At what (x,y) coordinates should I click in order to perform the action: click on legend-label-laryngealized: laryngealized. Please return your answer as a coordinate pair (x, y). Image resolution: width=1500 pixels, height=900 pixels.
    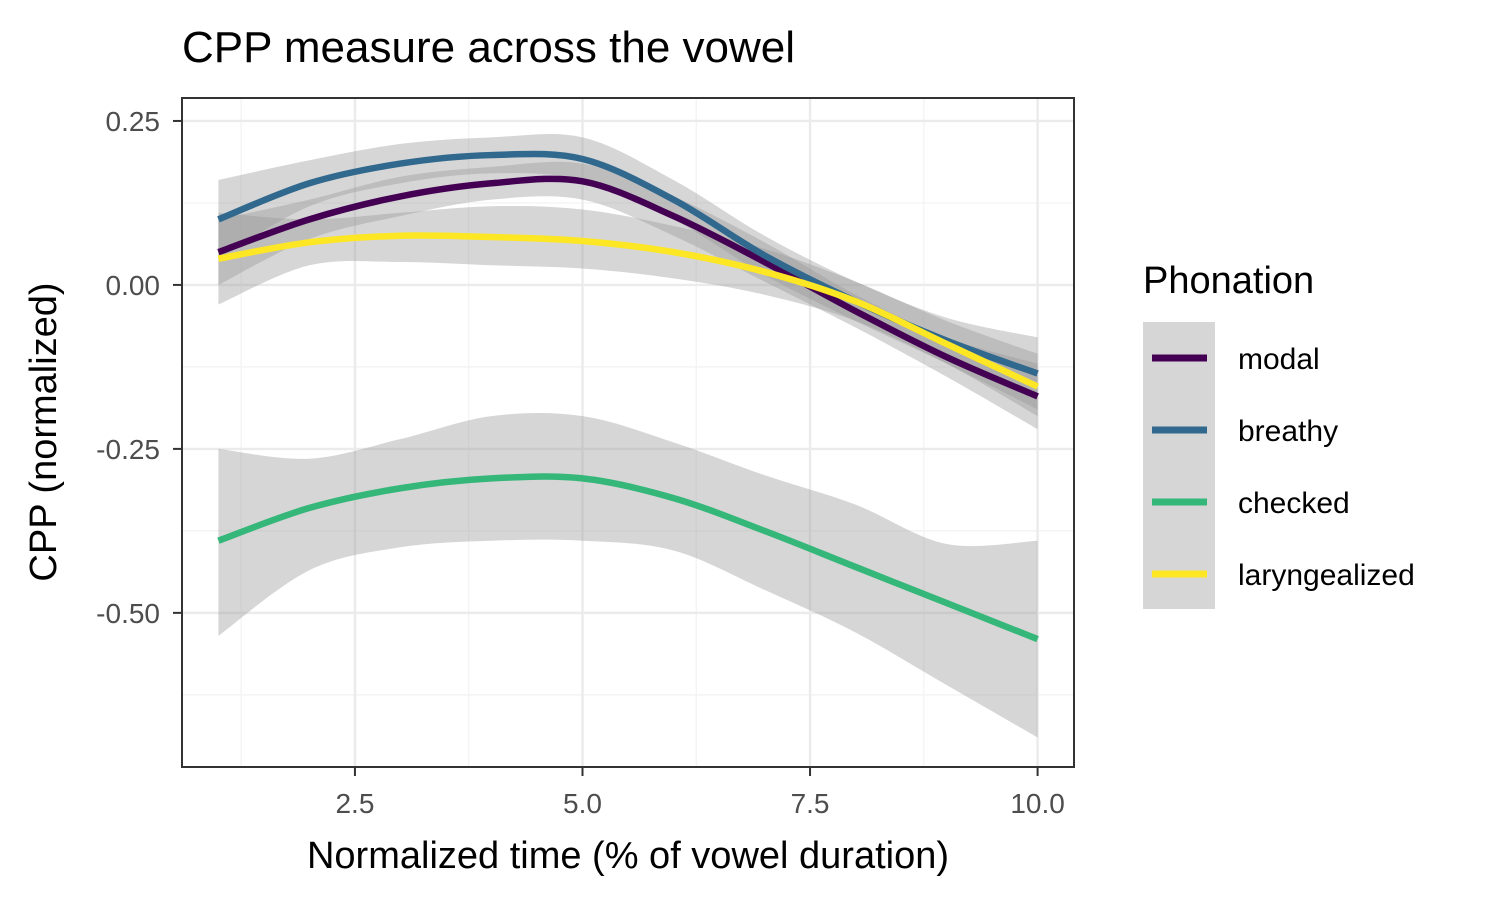
    Looking at the image, I should click on (1326, 575).